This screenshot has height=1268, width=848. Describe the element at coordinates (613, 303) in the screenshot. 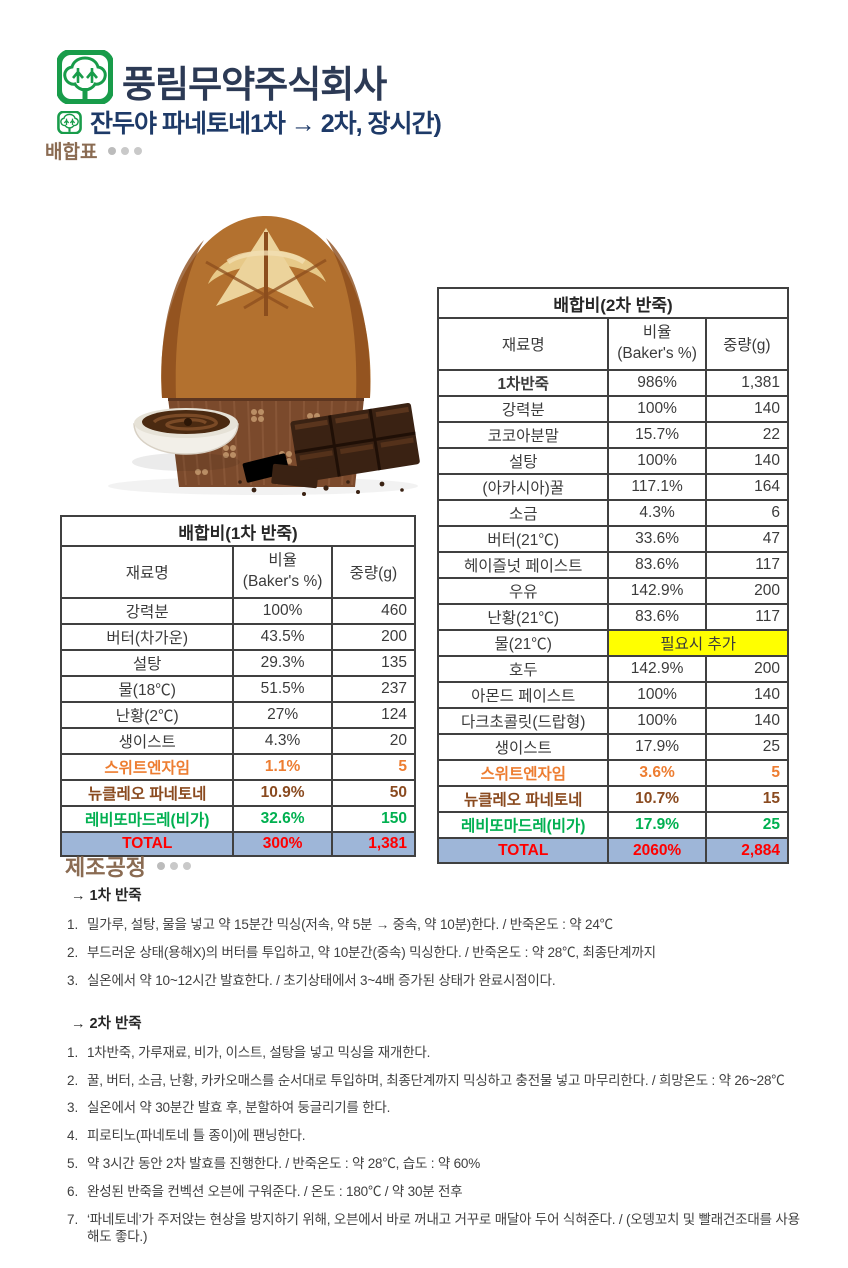

I see `table2-title: 배합비(2차 반죽)` at that location.